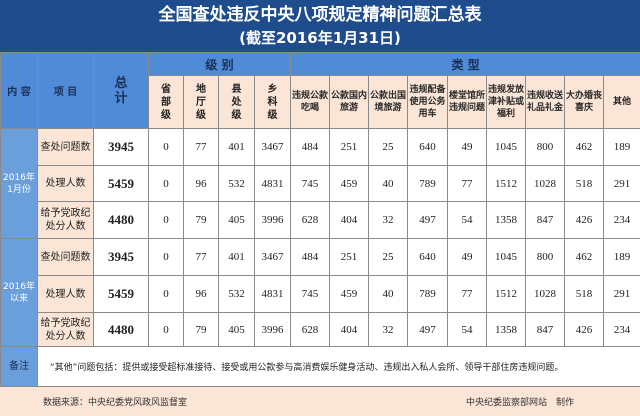  What do you see at coordinates (584, 183) in the screenshot?
I see `cell-value: 518` at bounding box center [584, 183].